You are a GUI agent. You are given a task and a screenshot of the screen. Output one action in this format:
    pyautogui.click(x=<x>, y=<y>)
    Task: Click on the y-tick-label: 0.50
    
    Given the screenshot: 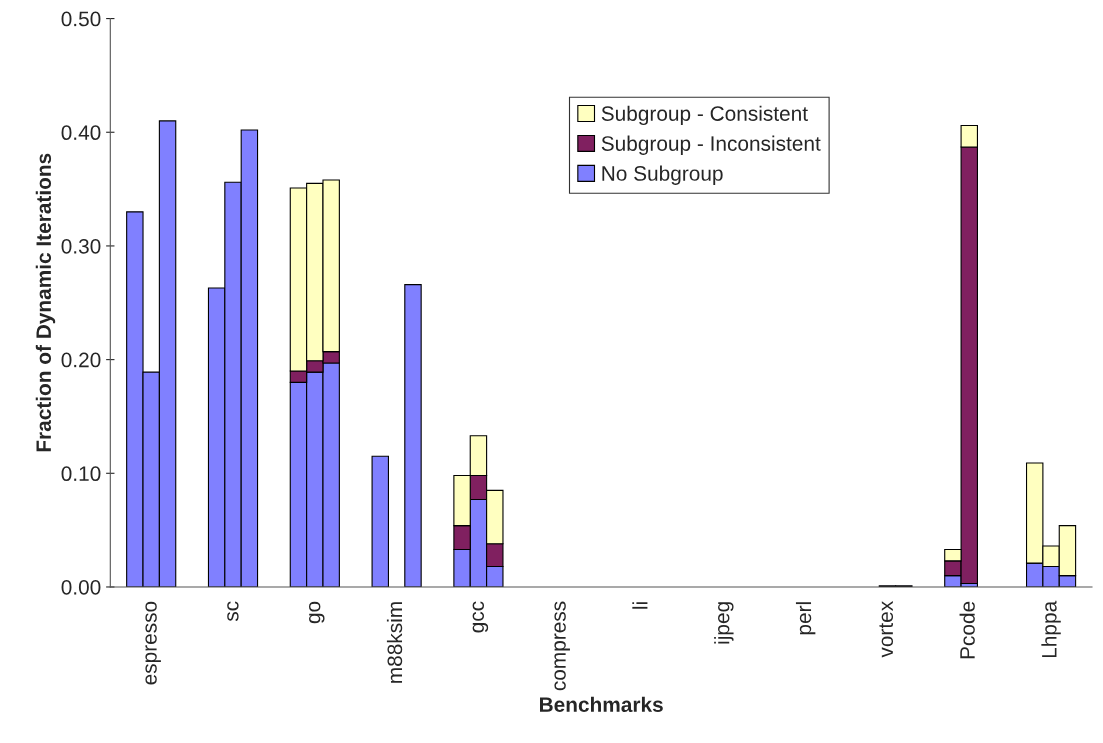 What is the action you would take?
    pyautogui.click(x=81, y=19)
    